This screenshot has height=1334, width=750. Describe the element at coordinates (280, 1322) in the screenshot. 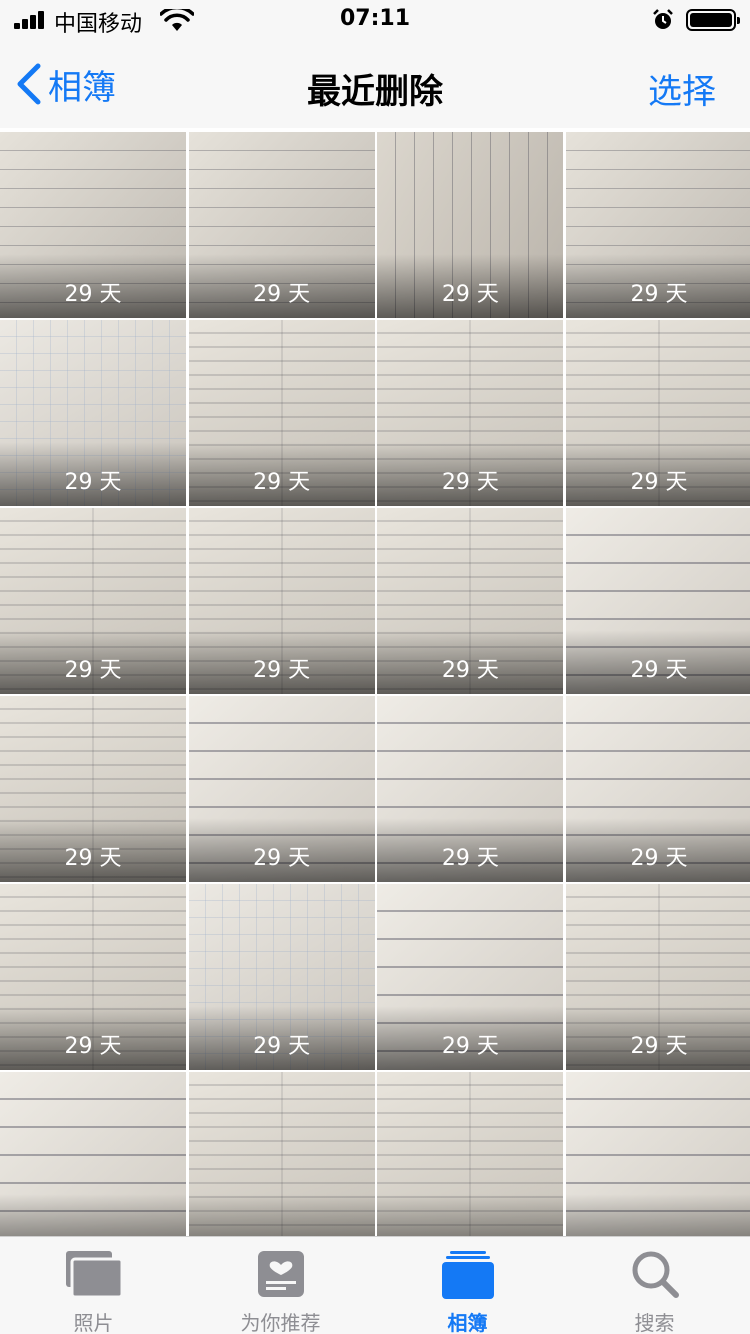

I see `tab-for-you-label: 为你推荐` at that location.